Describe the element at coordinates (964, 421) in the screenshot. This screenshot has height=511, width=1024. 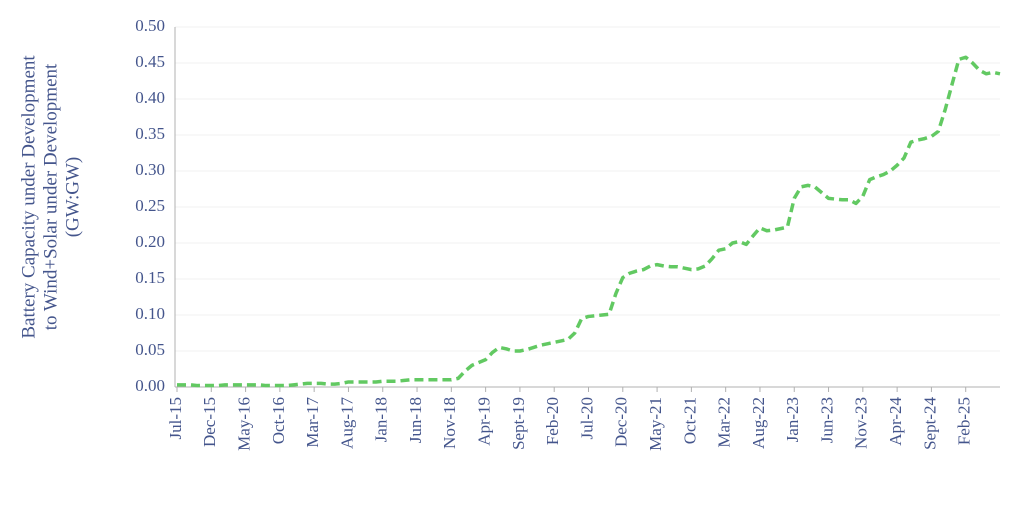
I see `x-tick-label: Feb-25` at that location.